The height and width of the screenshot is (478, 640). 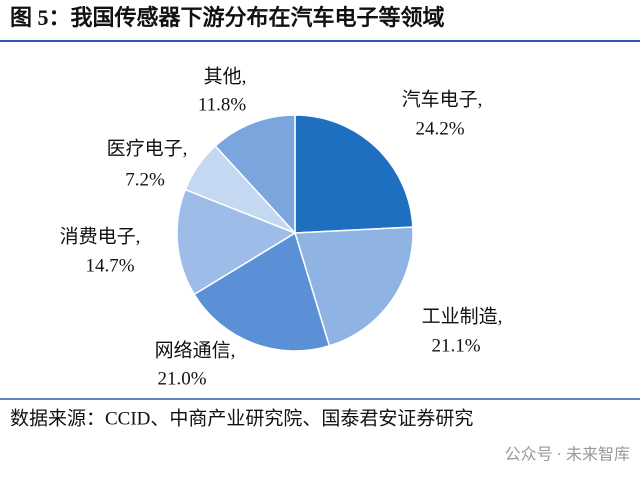 What do you see at coordinates (227, 17) in the screenshot?
I see `chart-title: 图 5：我国传感器下游分布在汽车电子等领域` at bounding box center [227, 17].